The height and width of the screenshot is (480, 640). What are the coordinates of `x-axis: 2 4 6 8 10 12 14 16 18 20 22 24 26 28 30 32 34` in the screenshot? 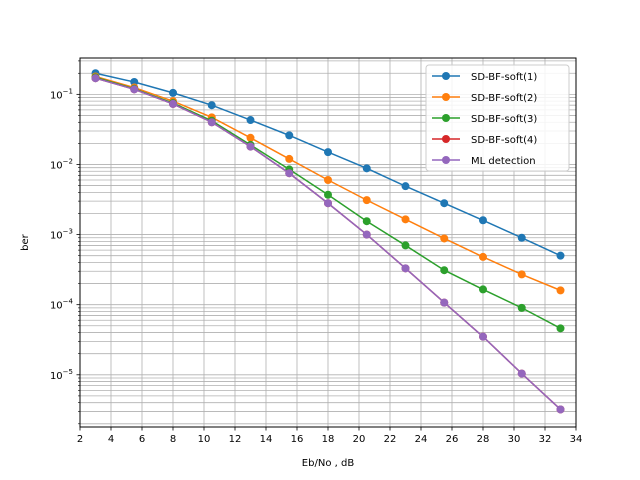 It's located at (330, 436).